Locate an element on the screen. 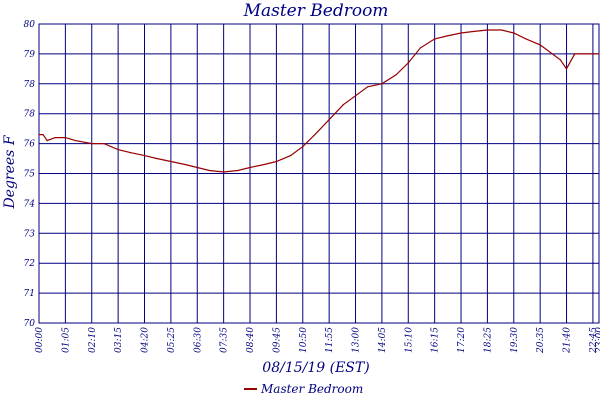 This screenshot has height=400, width=600. y-axis-label: Degrees F is located at coordinates (10, 171).